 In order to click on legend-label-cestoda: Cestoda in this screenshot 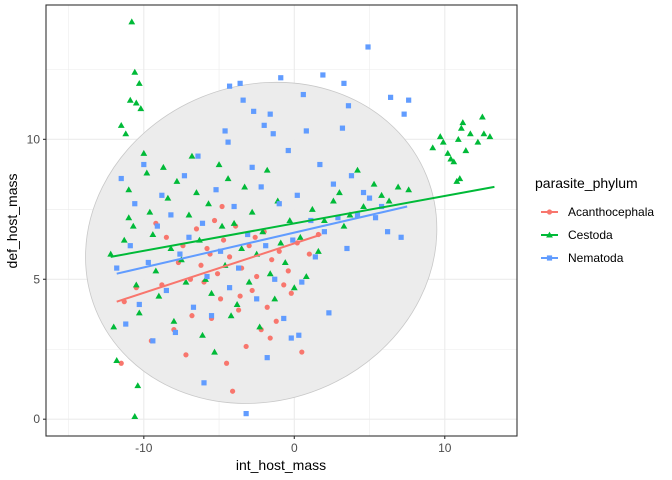, I will do `click(590, 235)`.